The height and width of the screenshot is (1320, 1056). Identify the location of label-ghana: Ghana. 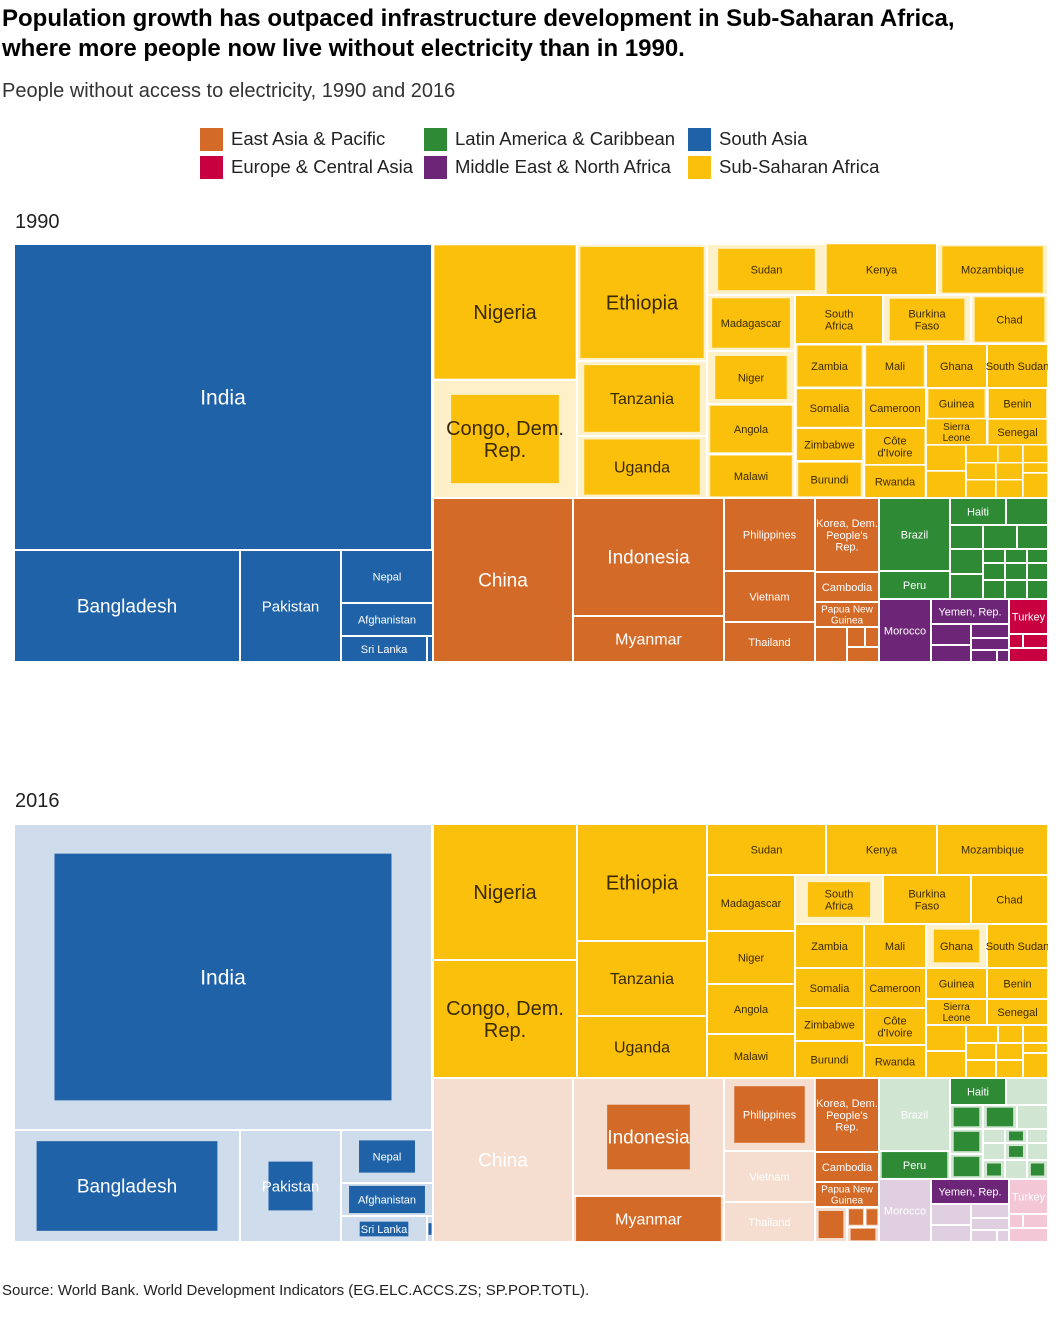
(957, 947).